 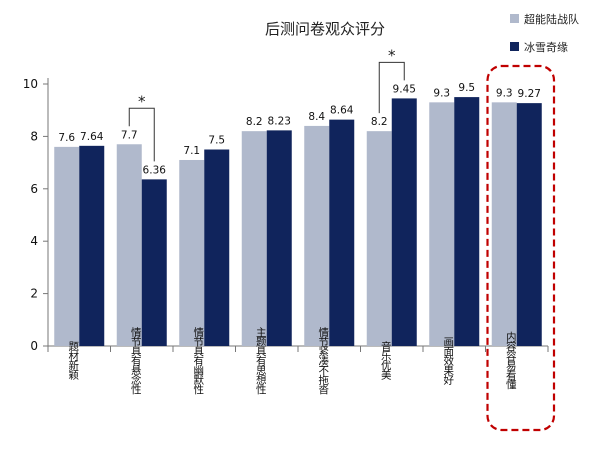 I want to click on y-tick-label: 6, so click(x=34, y=189).